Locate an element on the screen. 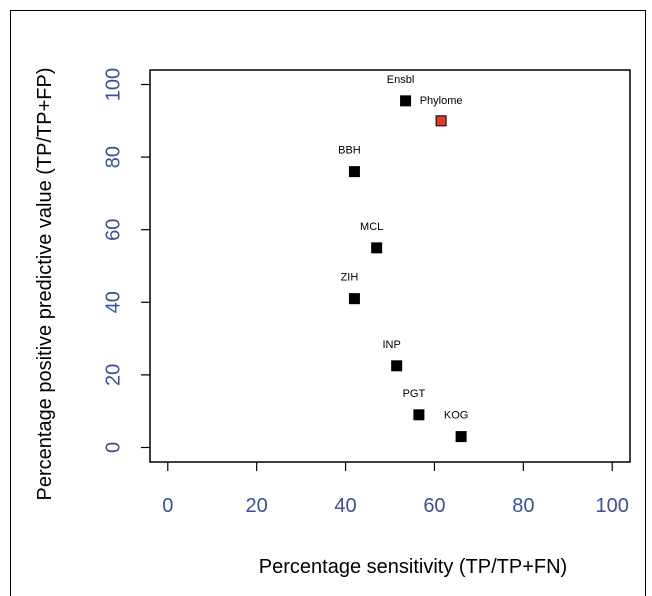 Image resolution: width=652 pixels, height=596 pixels. x-tick-label: 20 is located at coordinates (257, 506).